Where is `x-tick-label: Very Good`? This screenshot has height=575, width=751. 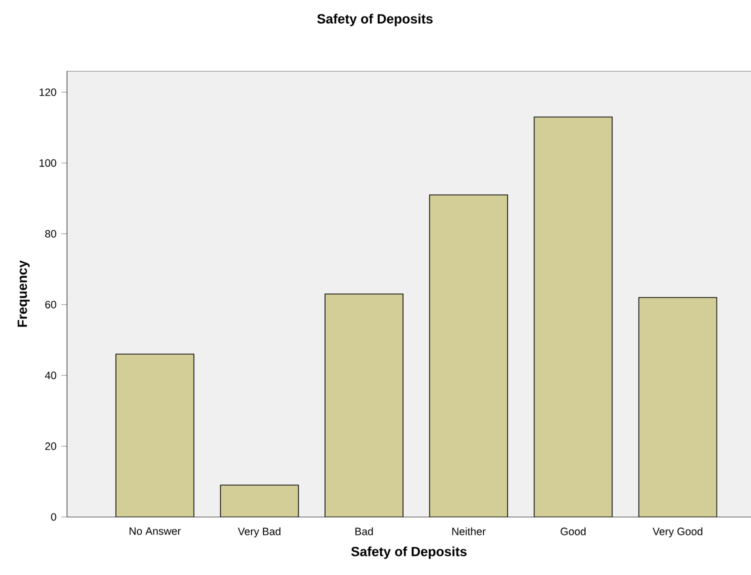 x-tick-label: Very Good is located at coordinates (677, 532).